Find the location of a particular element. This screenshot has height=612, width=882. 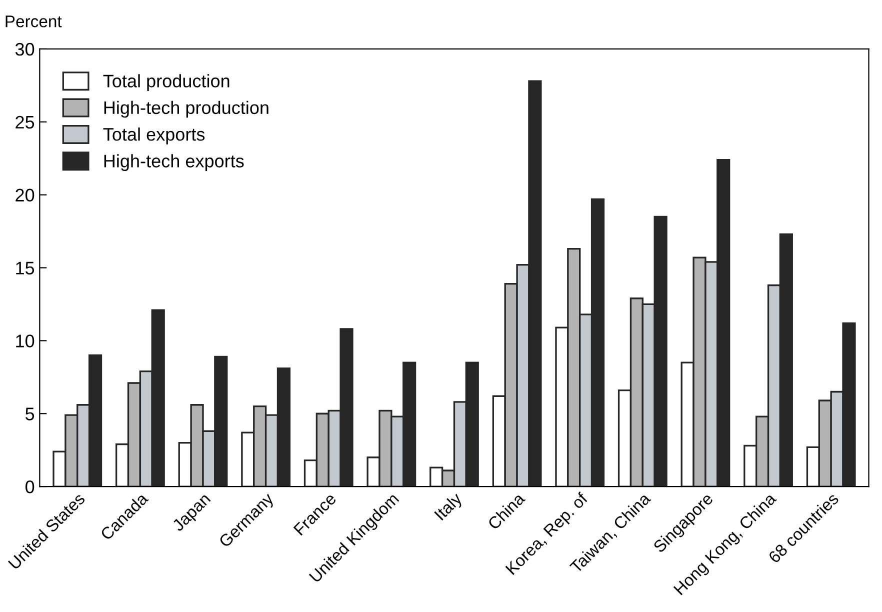

legend-label: Total production is located at coordinates (166, 82).